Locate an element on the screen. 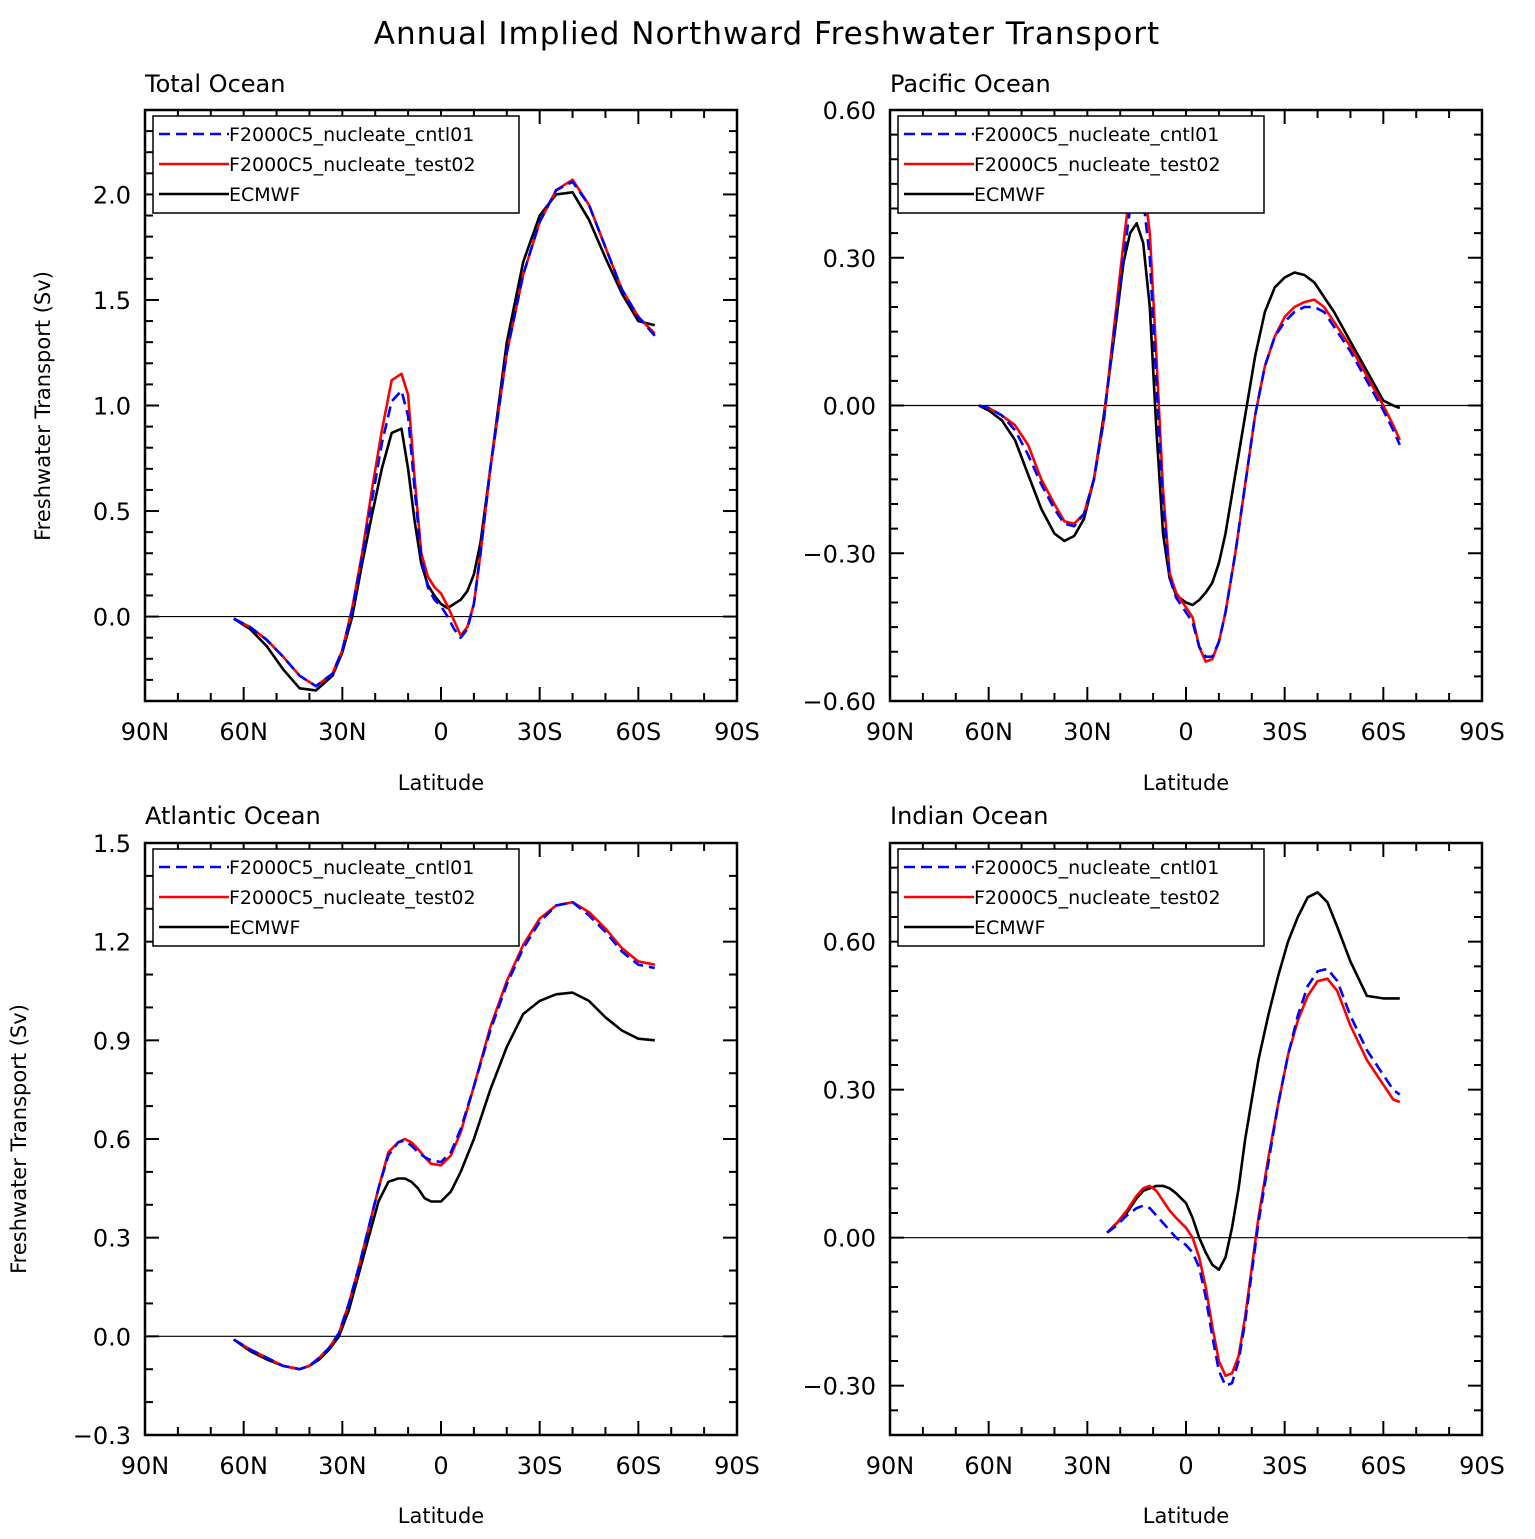  panel-title: Indian Ocean is located at coordinates (969, 816).